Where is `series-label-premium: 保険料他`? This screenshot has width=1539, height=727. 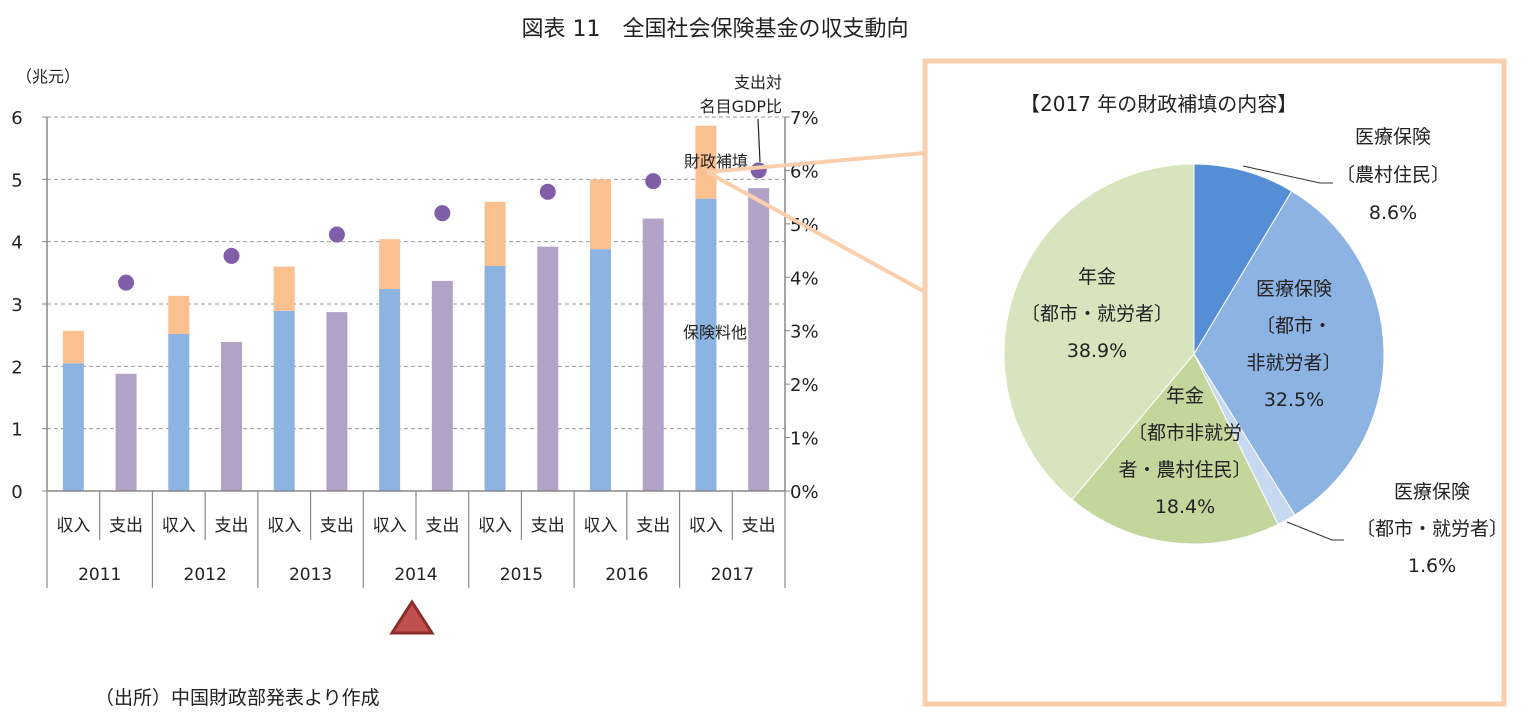
series-label-premium: 保険料他 is located at coordinates (715, 332).